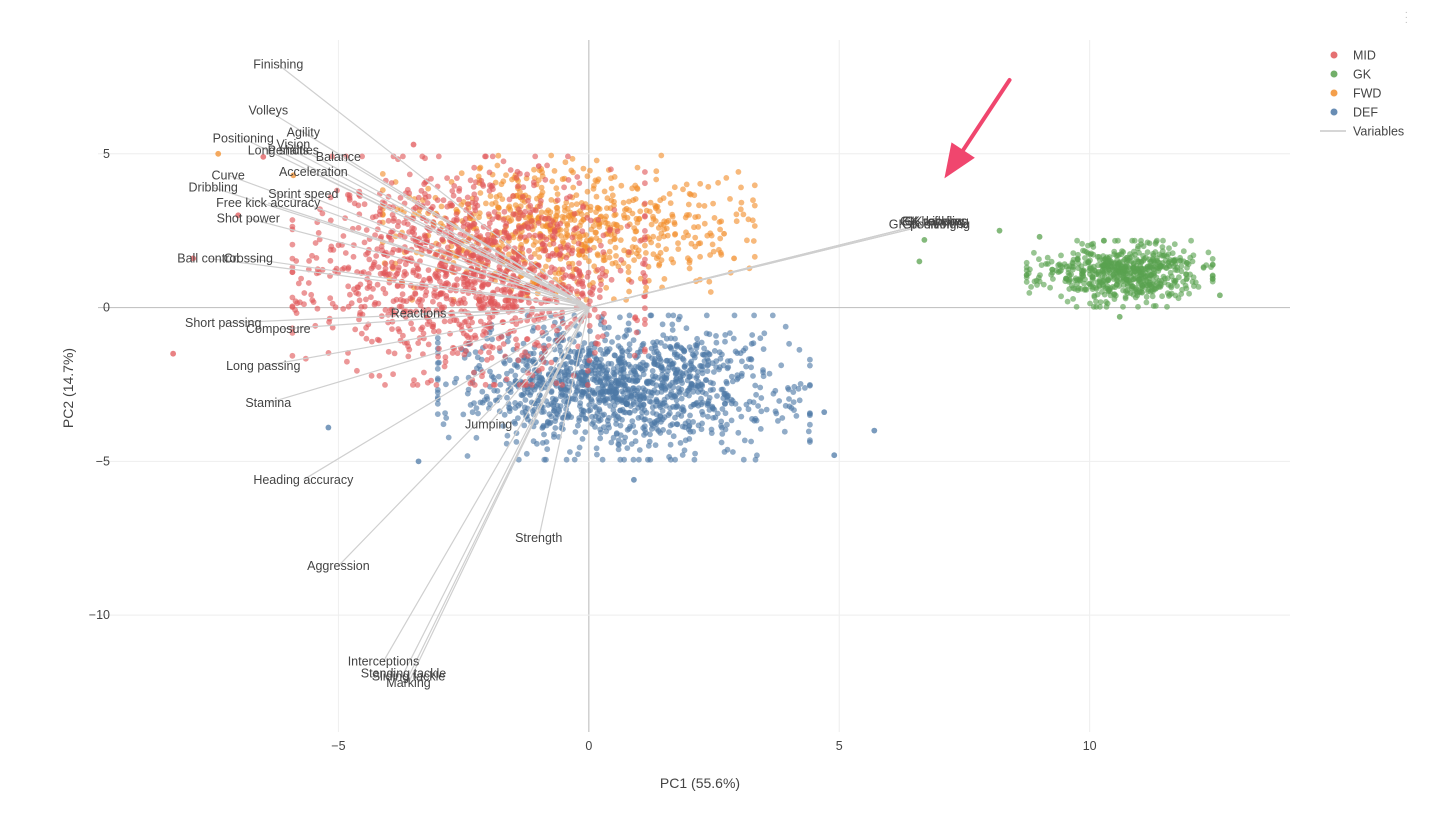 This screenshot has height=814, width=1444. I want to click on vector-label: Volleys, so click(268, 111).